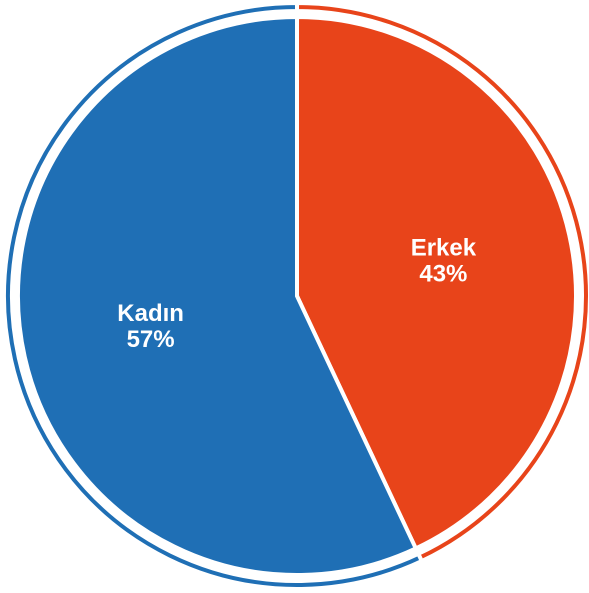 The width and height of the screenshot is (589, 593). Describe the element at coordinates (444, 248) in the screenshot. I see `slice-label: Erkek` at that location.